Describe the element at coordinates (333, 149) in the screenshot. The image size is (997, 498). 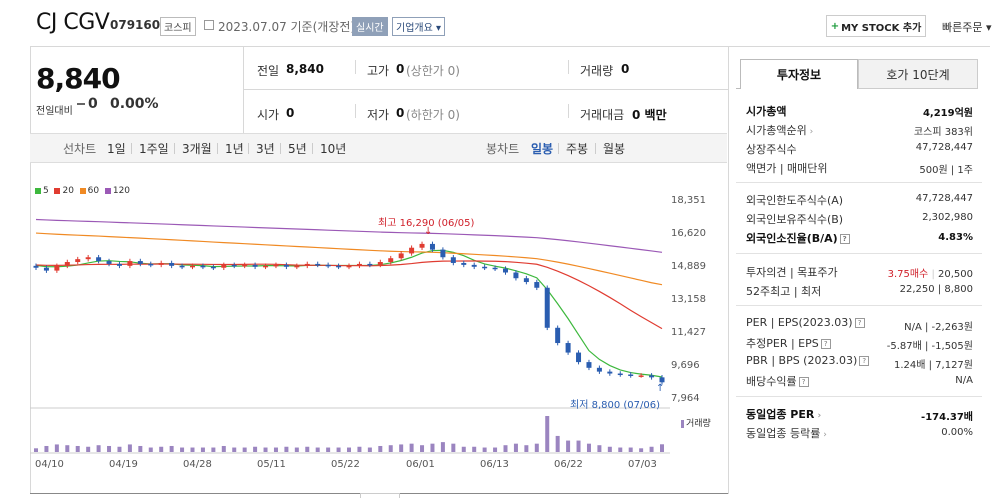
I see `period-10y: 10년` at that location.